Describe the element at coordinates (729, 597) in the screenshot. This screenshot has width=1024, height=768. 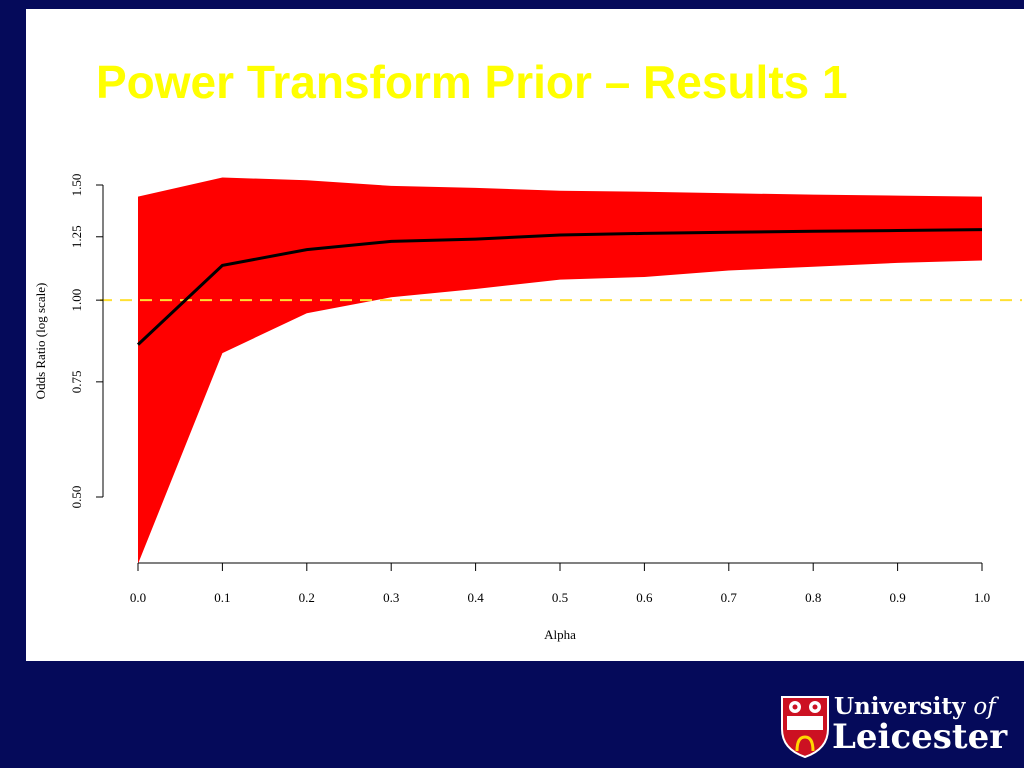
I see `x-tick-label: 0.7` at that location.